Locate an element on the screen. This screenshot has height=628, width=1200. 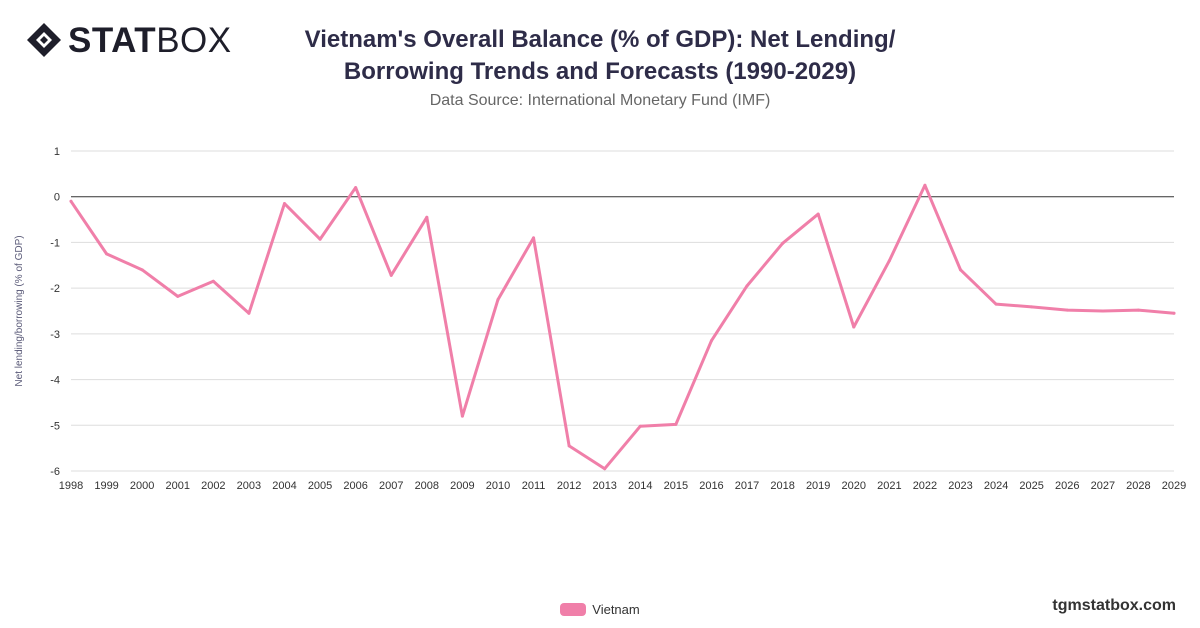
y-tick-label: -3 is located at coordinates (55, 335).